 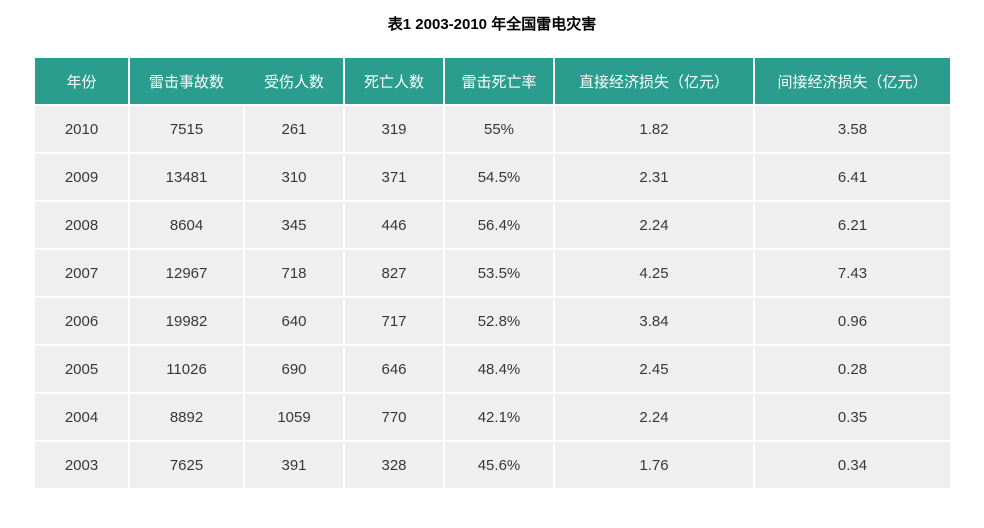 I want to click on table-cell: 8892, so click(x=186, y=417).